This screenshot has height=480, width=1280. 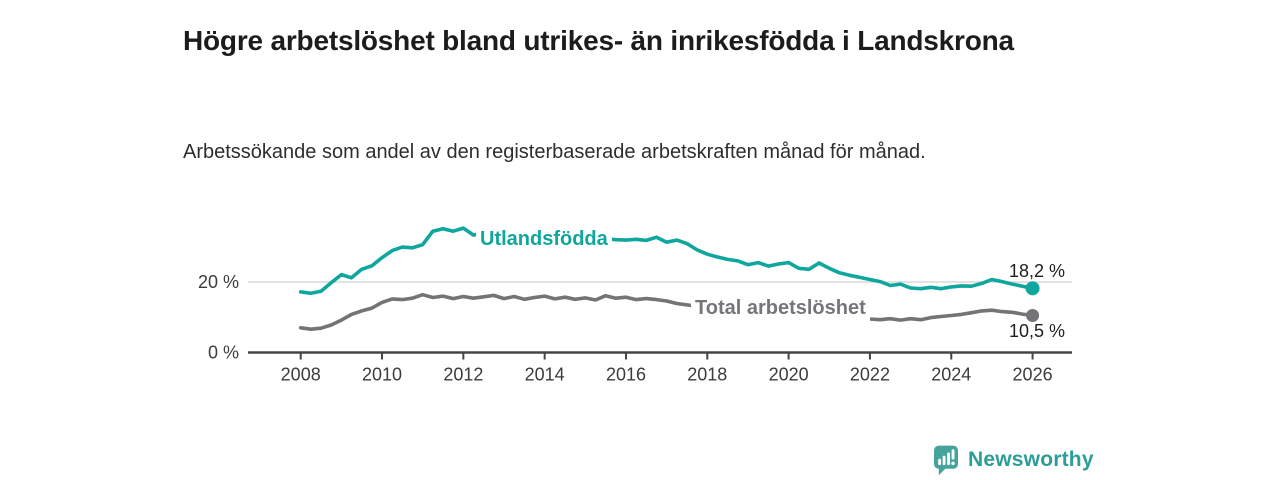 I want to click on newsworthy-wordmark: Newsworthy, so click(x=1031, y=459).